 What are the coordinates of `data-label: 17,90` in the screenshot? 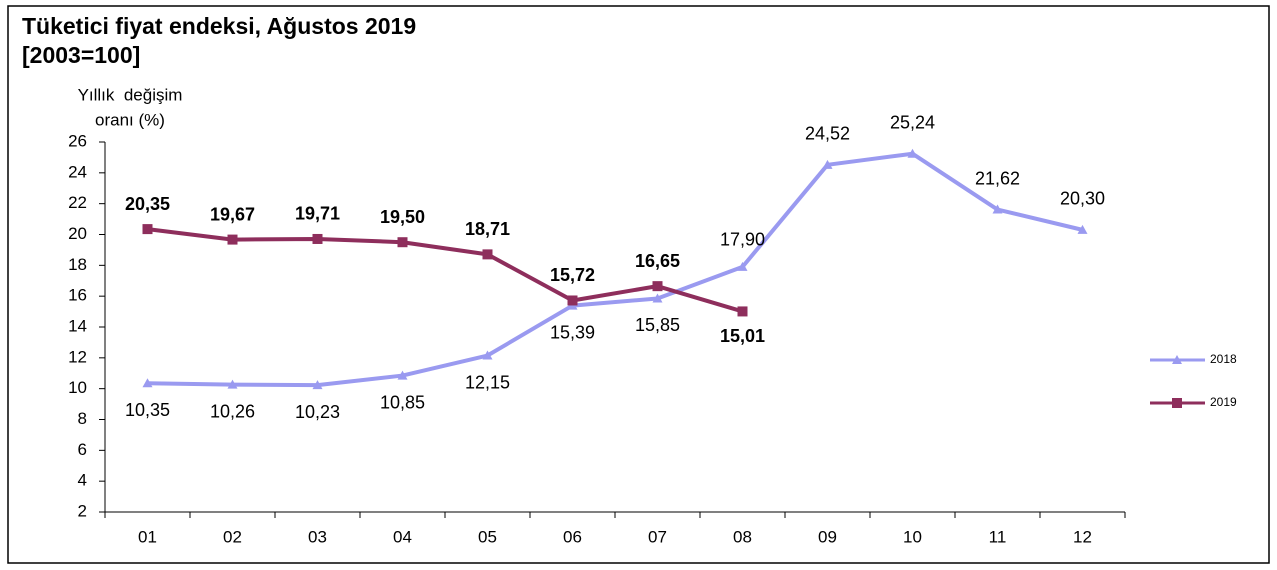 It's located at (742, 240).